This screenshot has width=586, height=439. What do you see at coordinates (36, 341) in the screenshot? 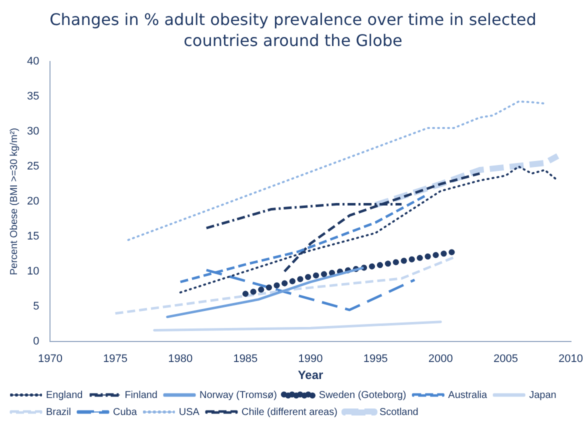
I see `y-tick-label: 0` at bounding box center [36, 341].